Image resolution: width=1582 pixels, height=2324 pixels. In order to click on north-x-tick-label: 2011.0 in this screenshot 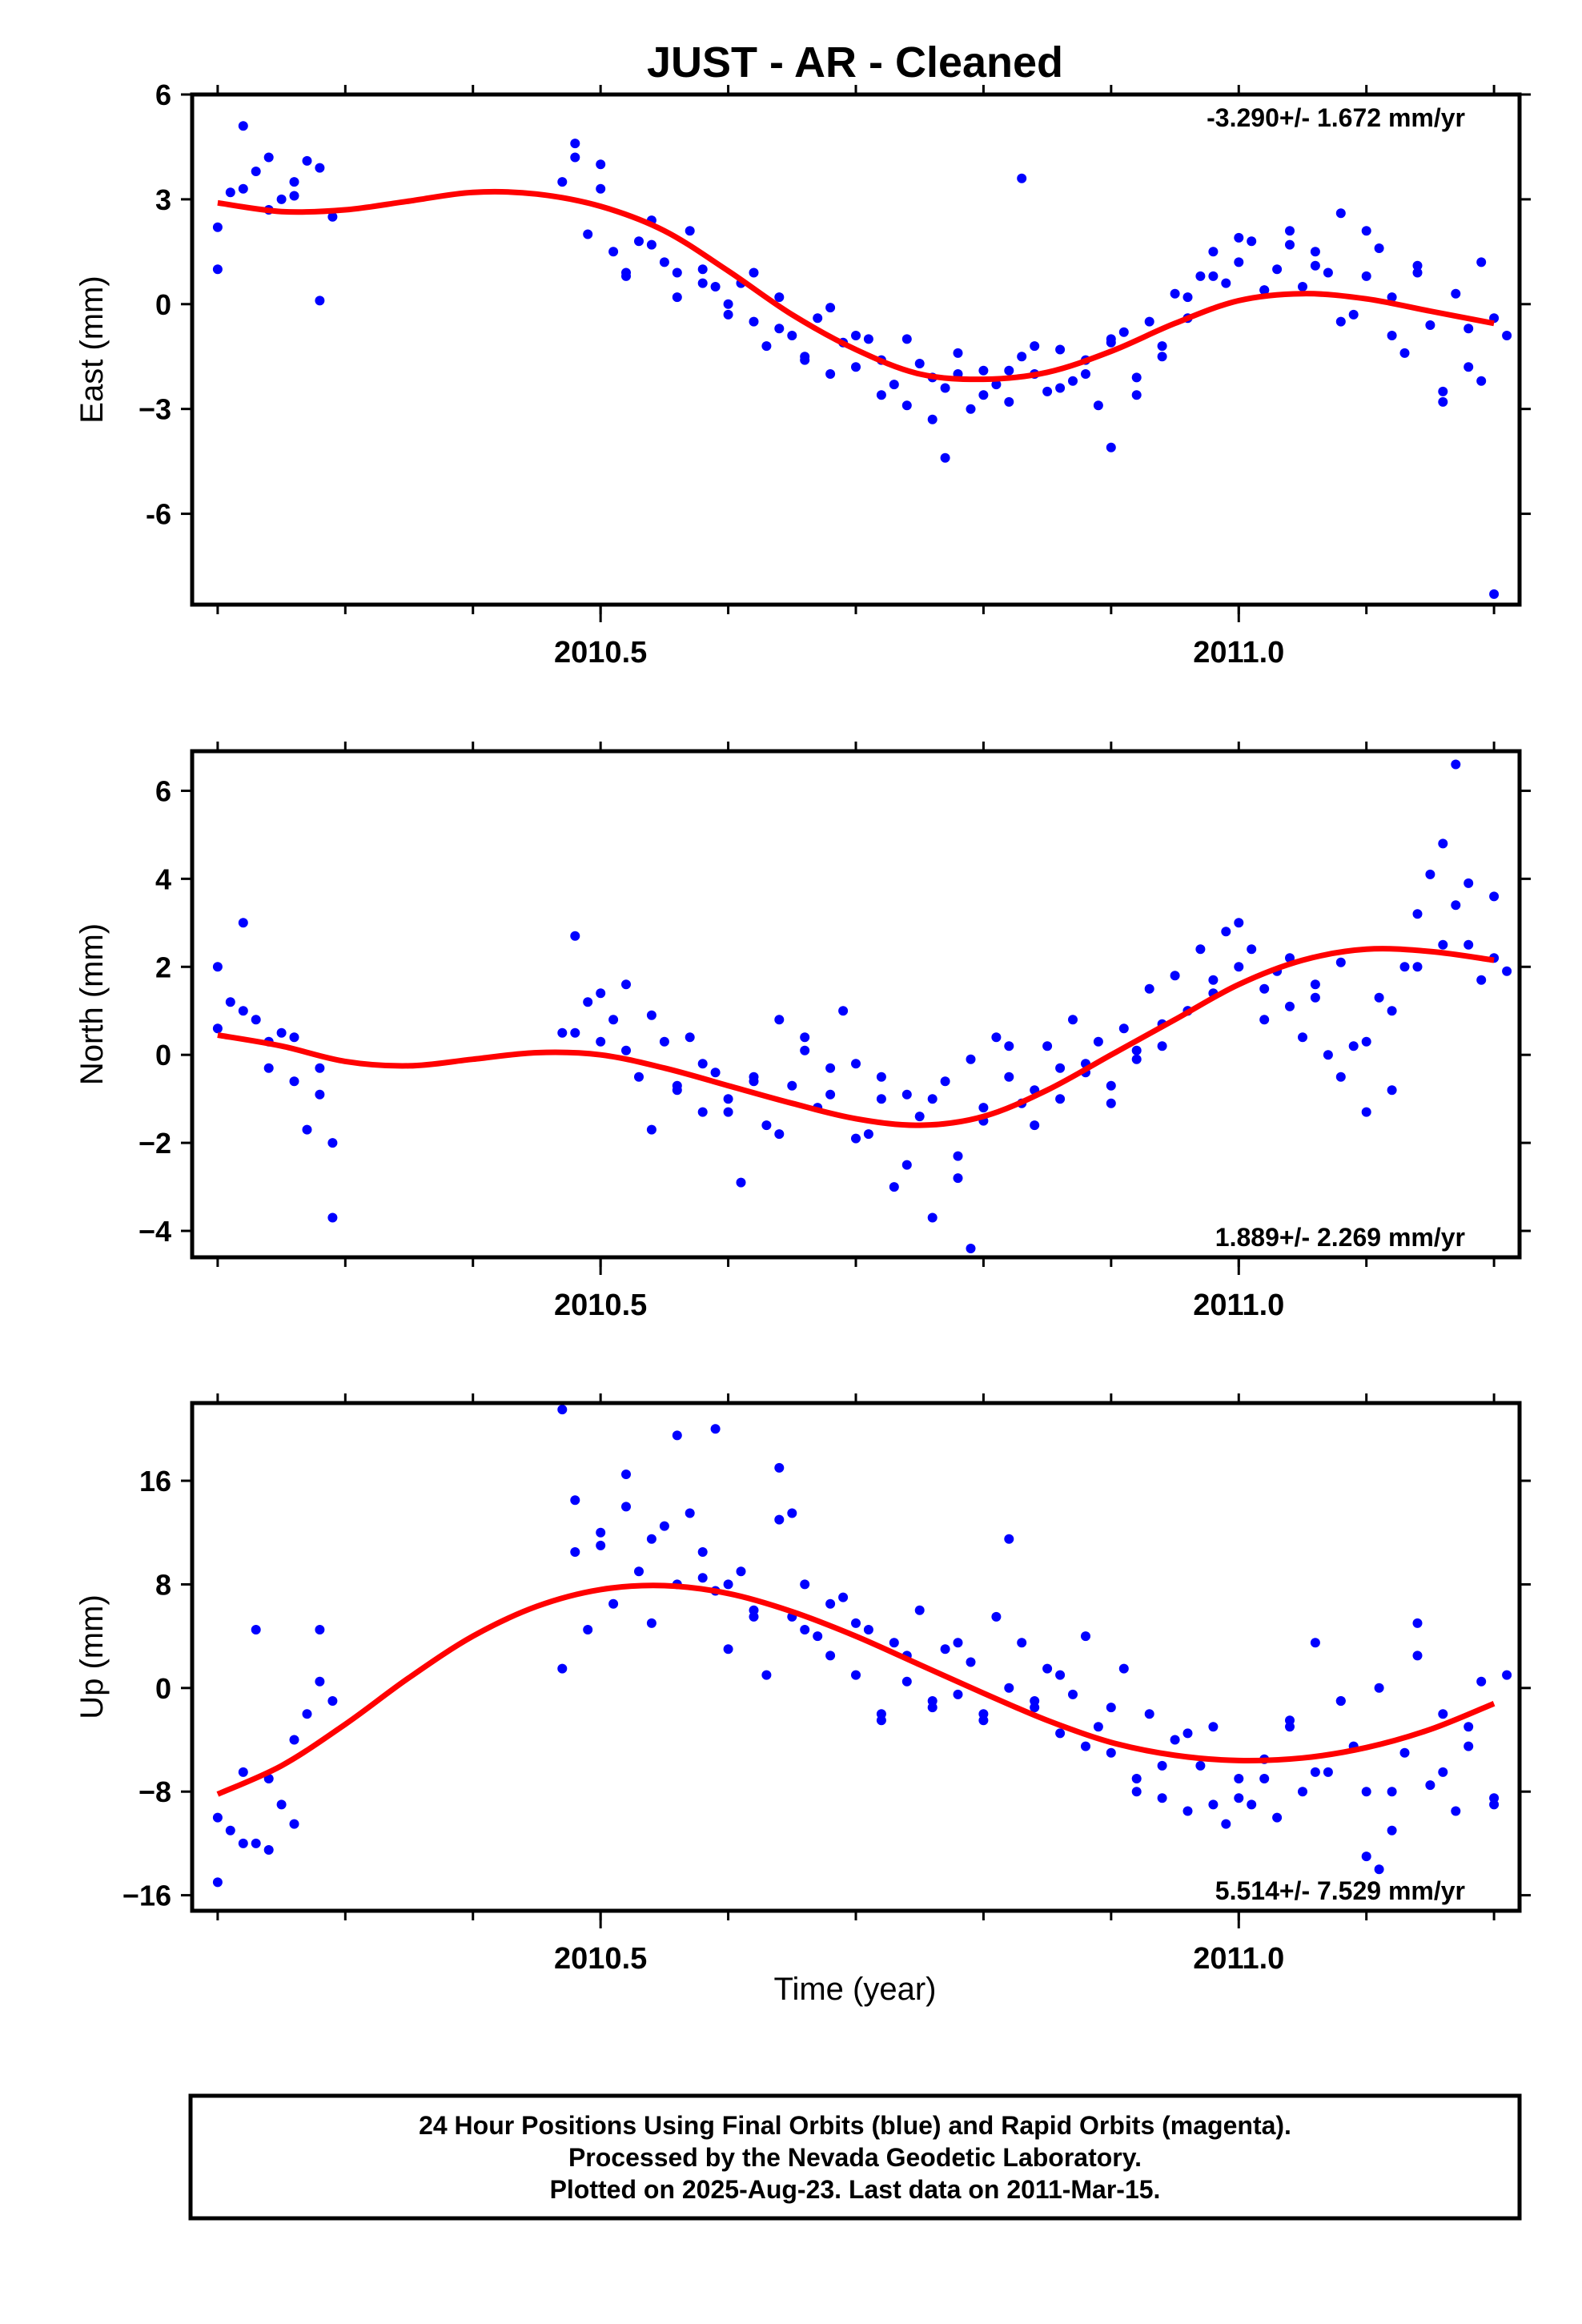, I will do `click(1238, 1305)`.